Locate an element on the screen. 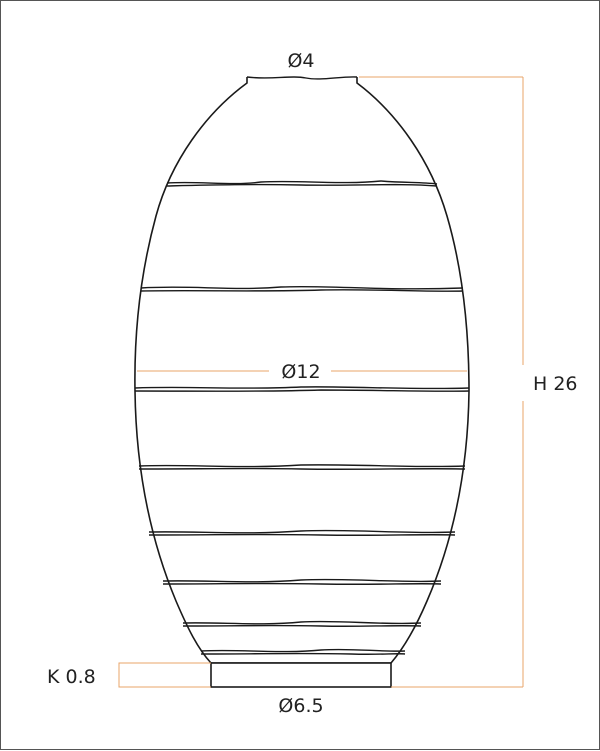 This screenshot has width=600, height=751. height-label: H 26 is located at coordinates (555, 384).